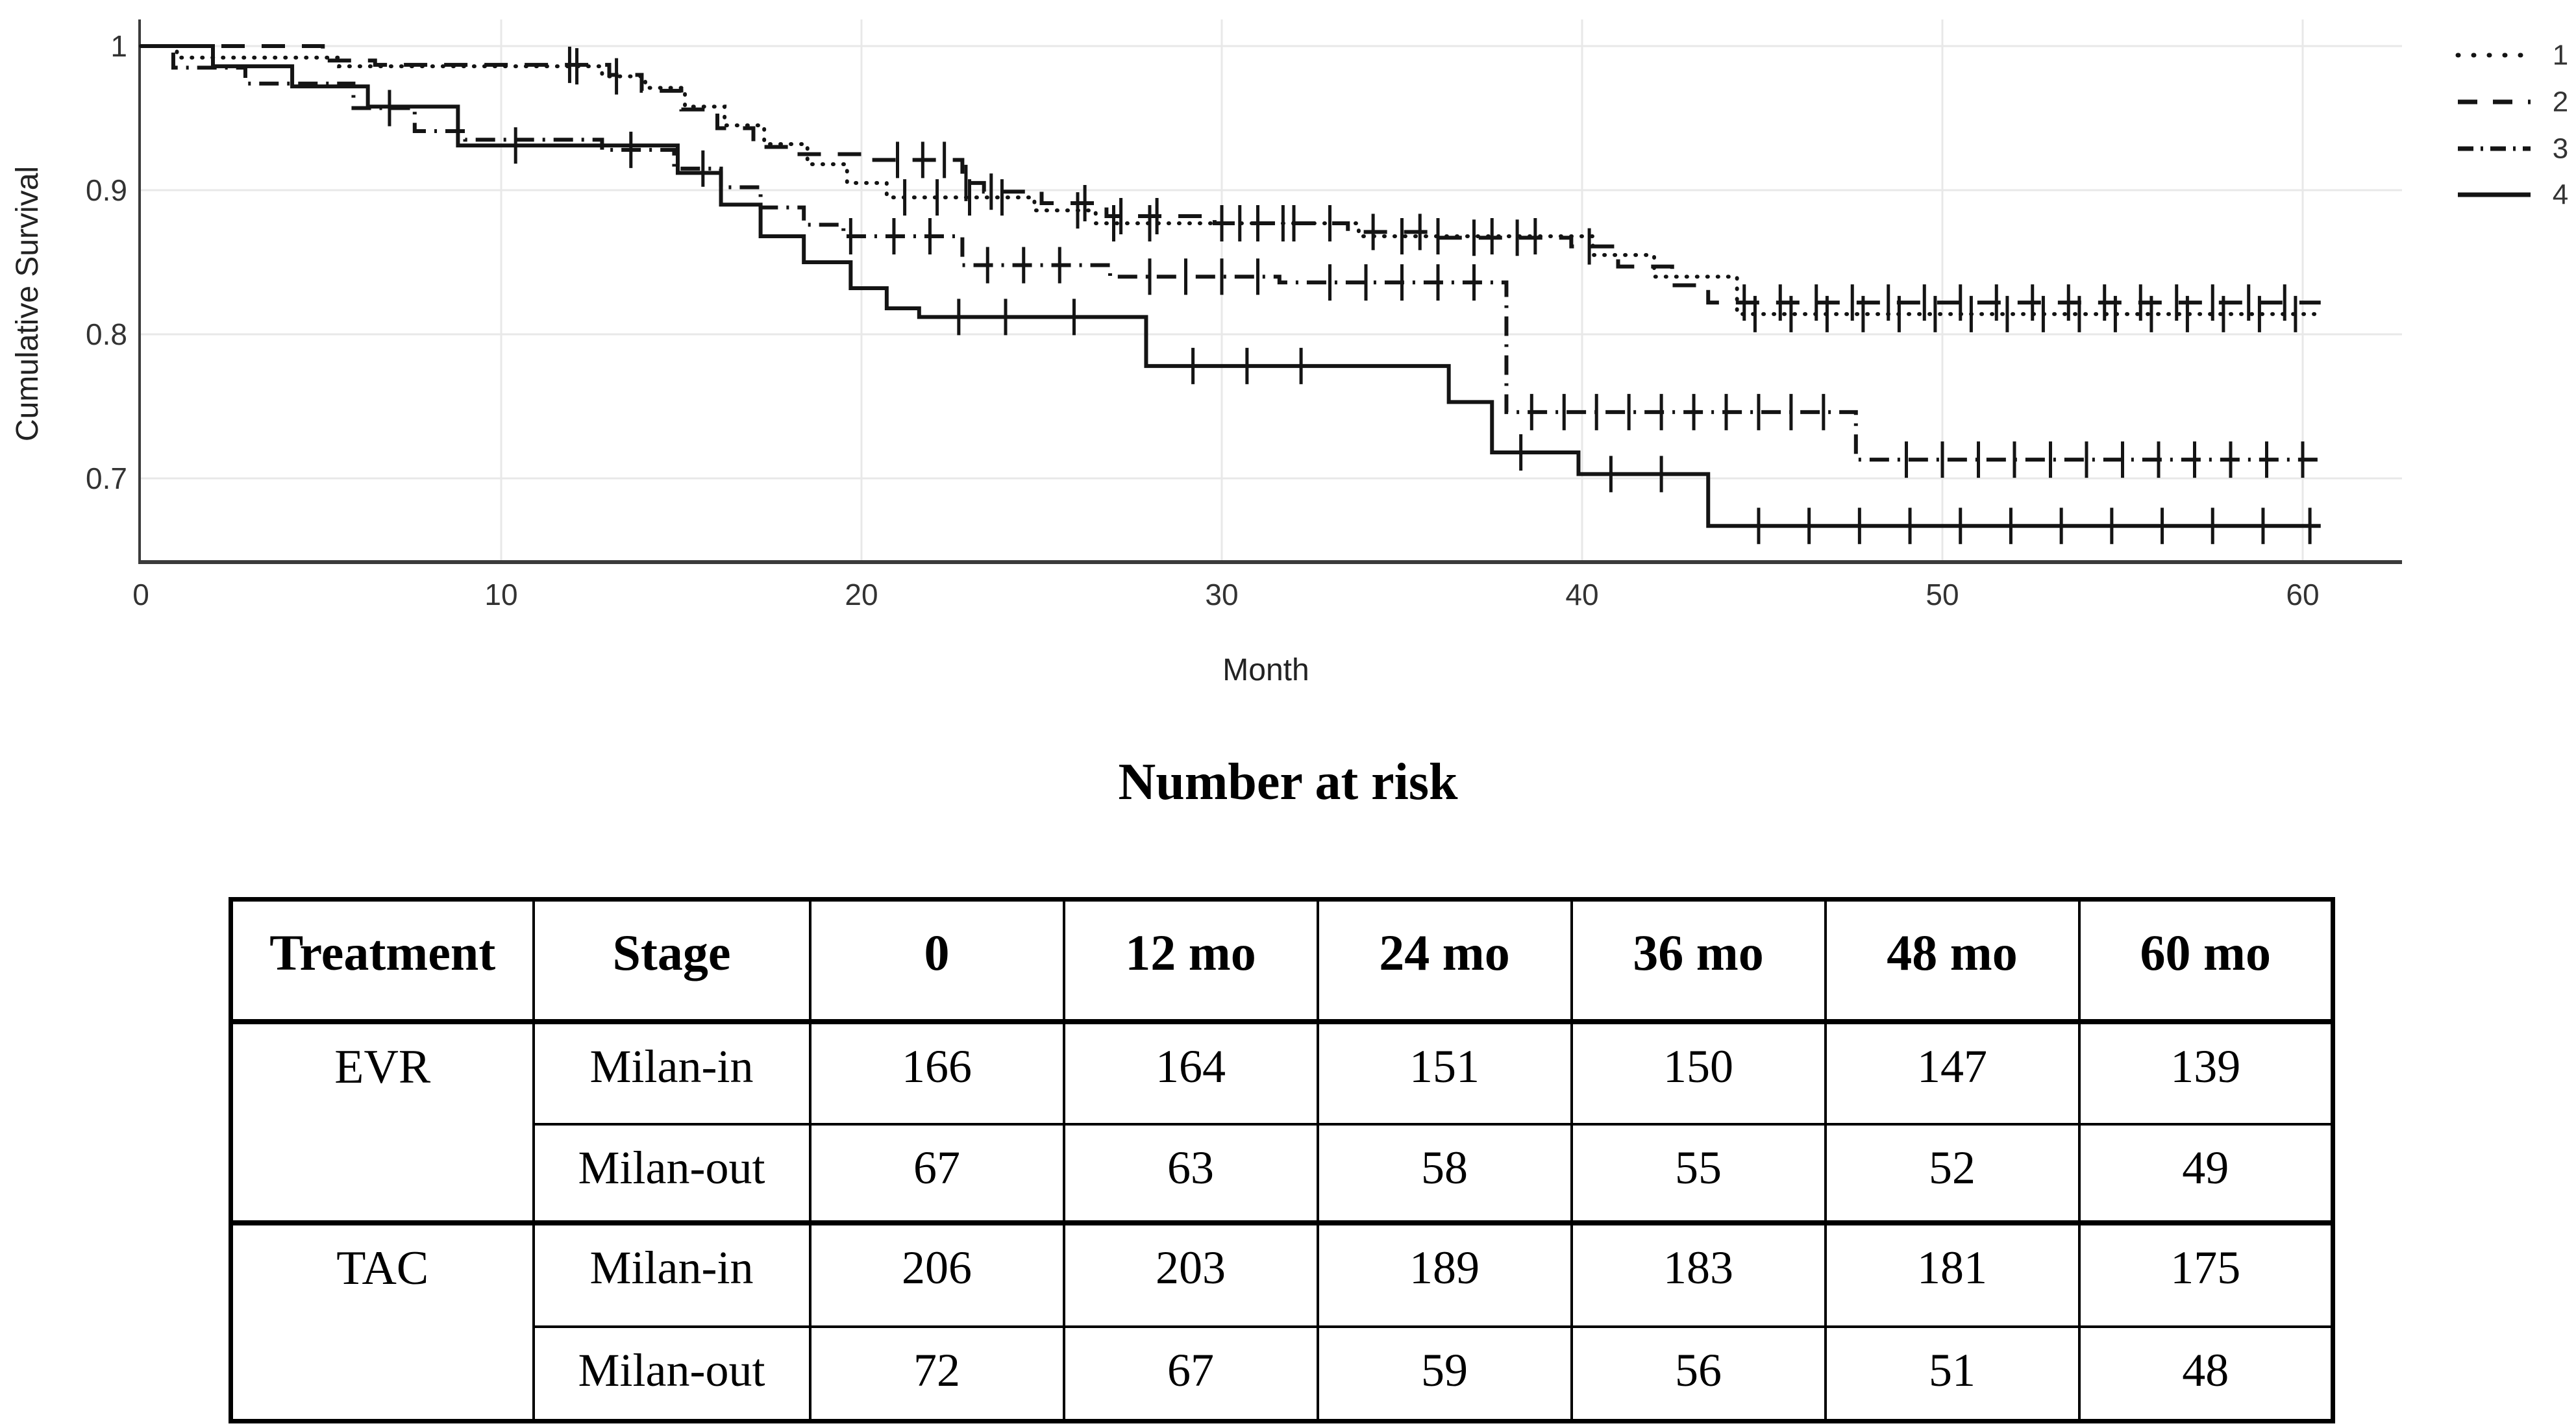  I want to click on y-tick-label: 0.7, so click(106, 479).